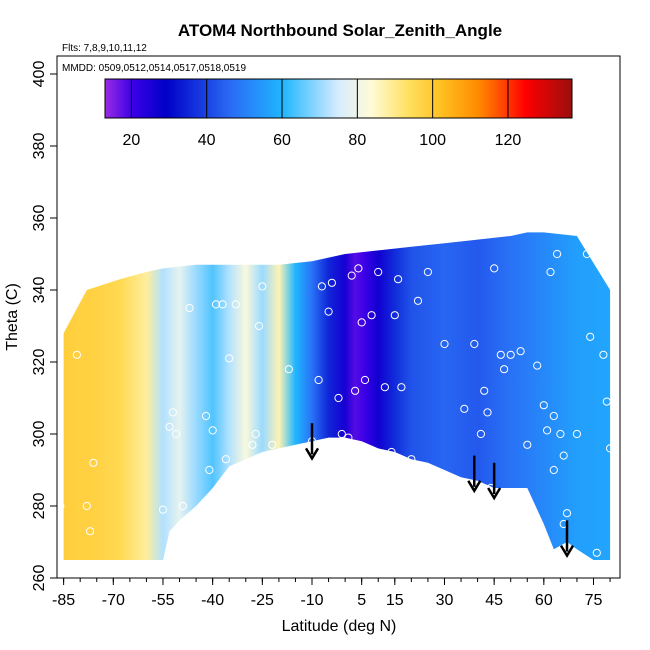 The image size is (650, 650). I want to click on flights-annotation: Flts: 7,8,9,10,11,12, so click(104, 48).